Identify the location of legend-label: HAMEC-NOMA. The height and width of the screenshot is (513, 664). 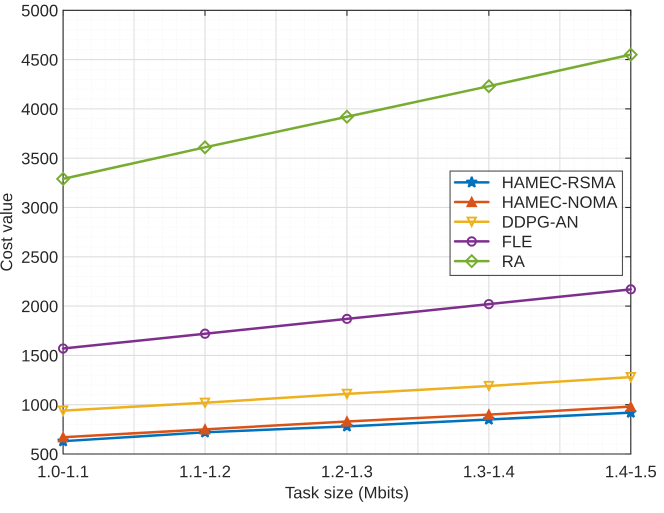
(560, 202).